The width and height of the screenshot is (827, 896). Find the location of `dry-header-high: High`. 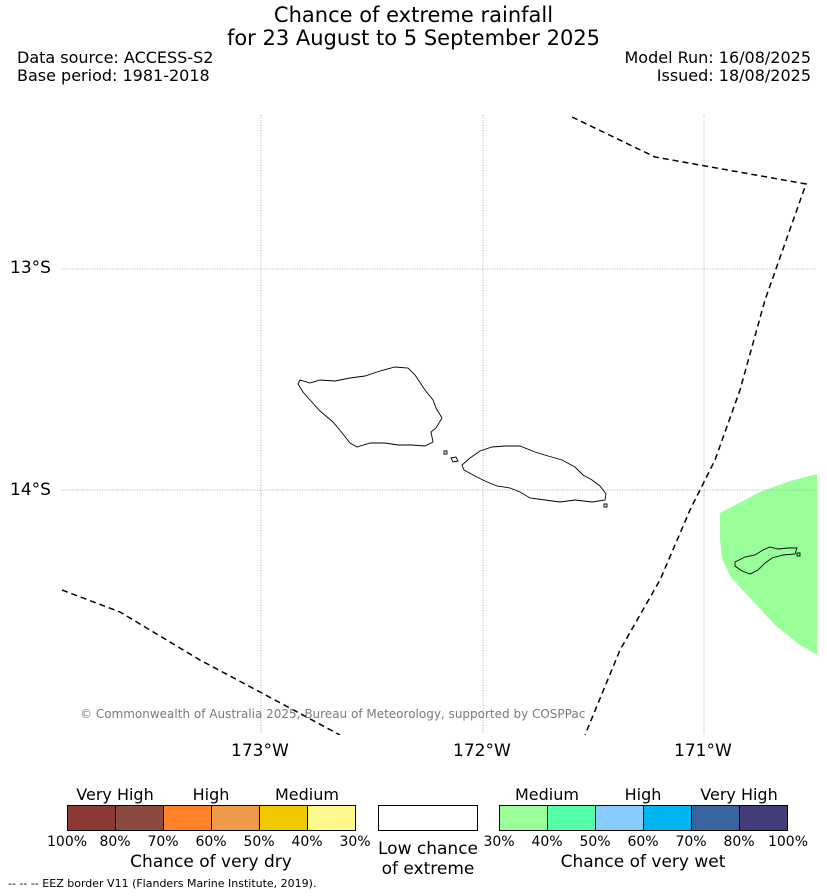

dry-header-high: High is located at coordinates (211, 794).